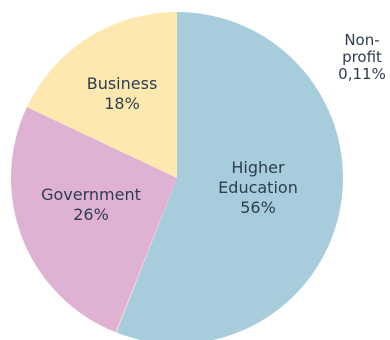 The image size is (390, 340). I want to click on pie-label-line: 18%, so click(122, 103).